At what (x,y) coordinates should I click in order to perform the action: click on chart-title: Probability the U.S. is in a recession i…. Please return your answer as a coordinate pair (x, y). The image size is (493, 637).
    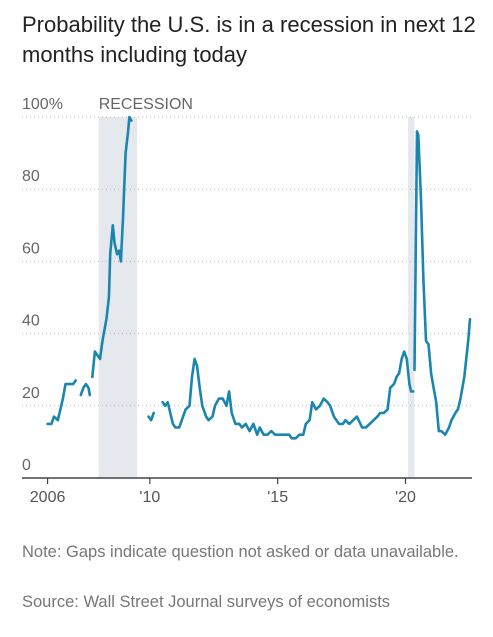
    Looking at the image, I should click on (249, 39).